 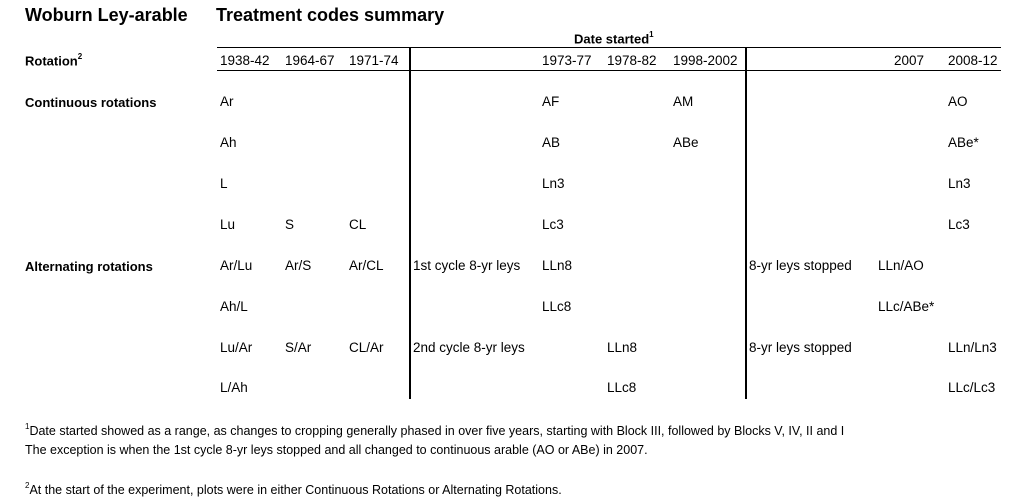 What do you see at coordinates (234, 387) in the screenshot?
I see `table-cell: L/Ah` at bounding box center [234, 387].